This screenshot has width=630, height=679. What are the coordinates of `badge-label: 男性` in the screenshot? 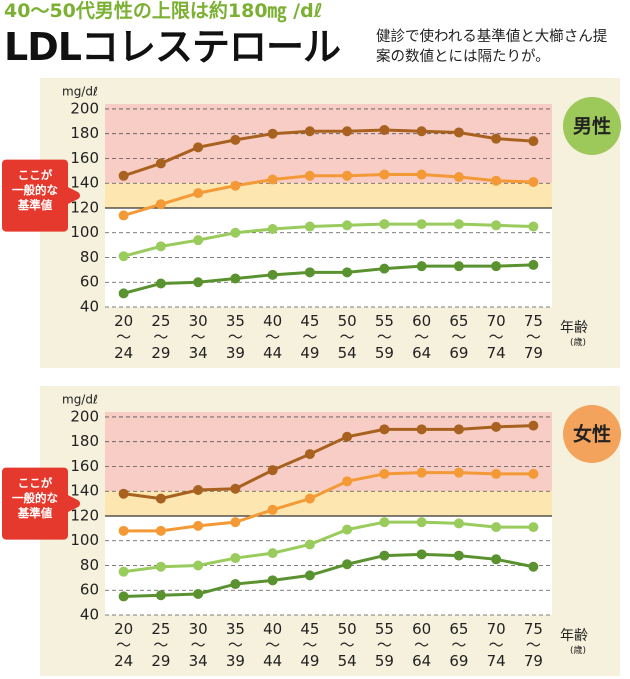 It's located at (592, 126).